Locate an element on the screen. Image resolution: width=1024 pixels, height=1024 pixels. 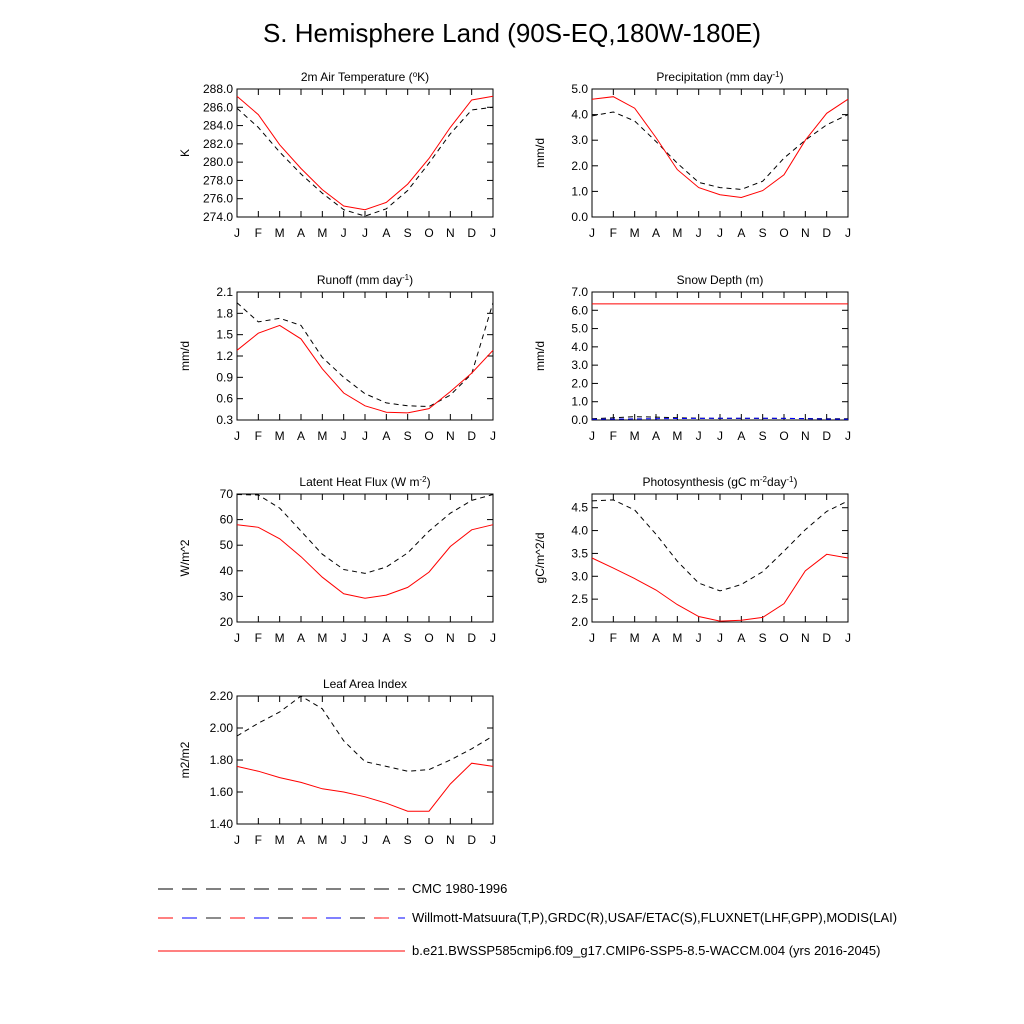
y-tick-label: 2.1 is located at coordinates (224, 292).